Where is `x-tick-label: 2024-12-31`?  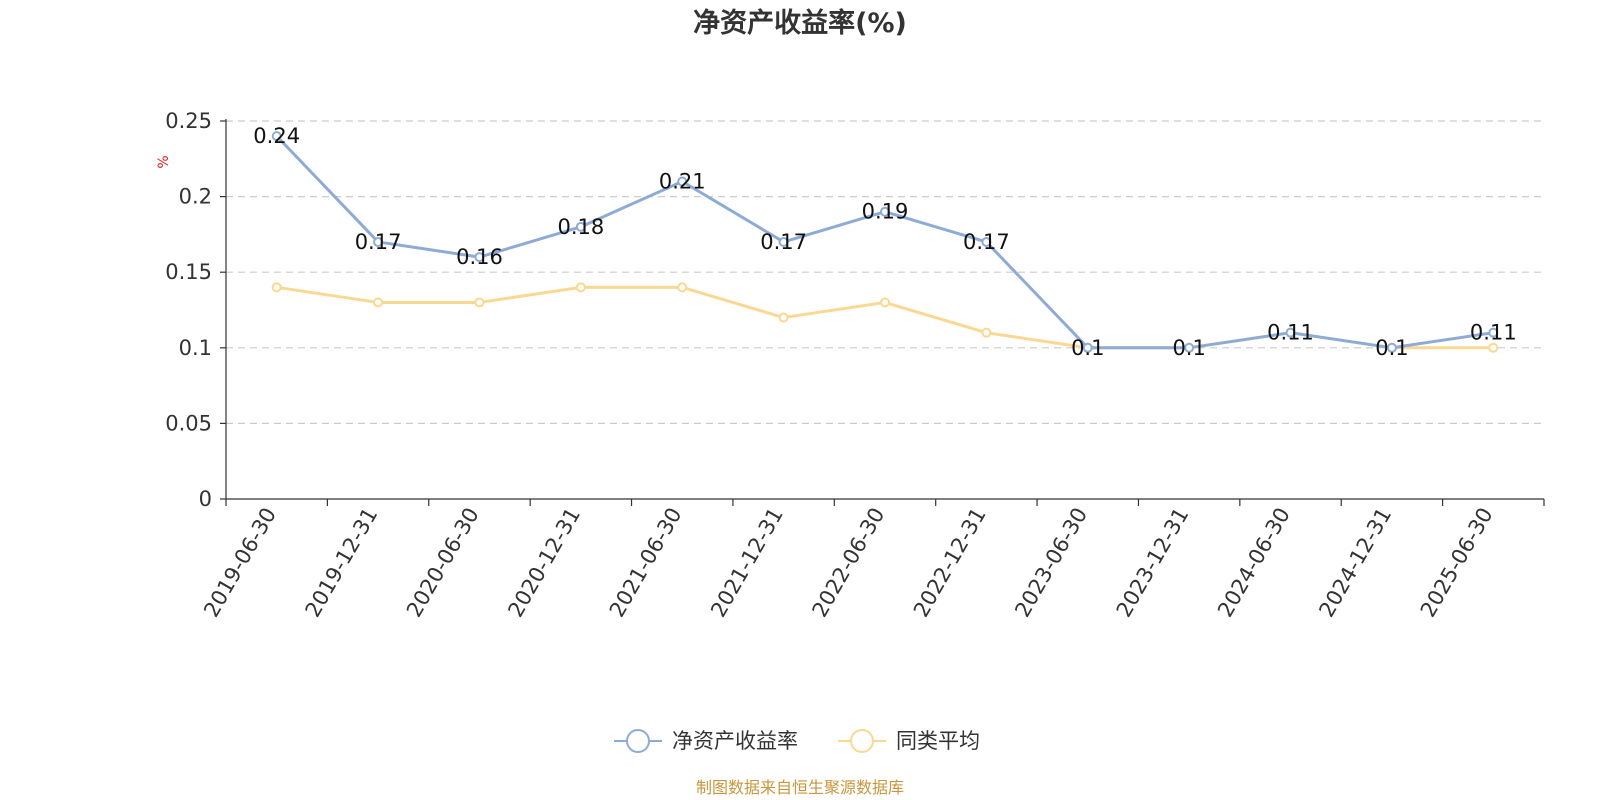 x-tick-label: 2024-12-31 is located at coordinates (1355, 563).